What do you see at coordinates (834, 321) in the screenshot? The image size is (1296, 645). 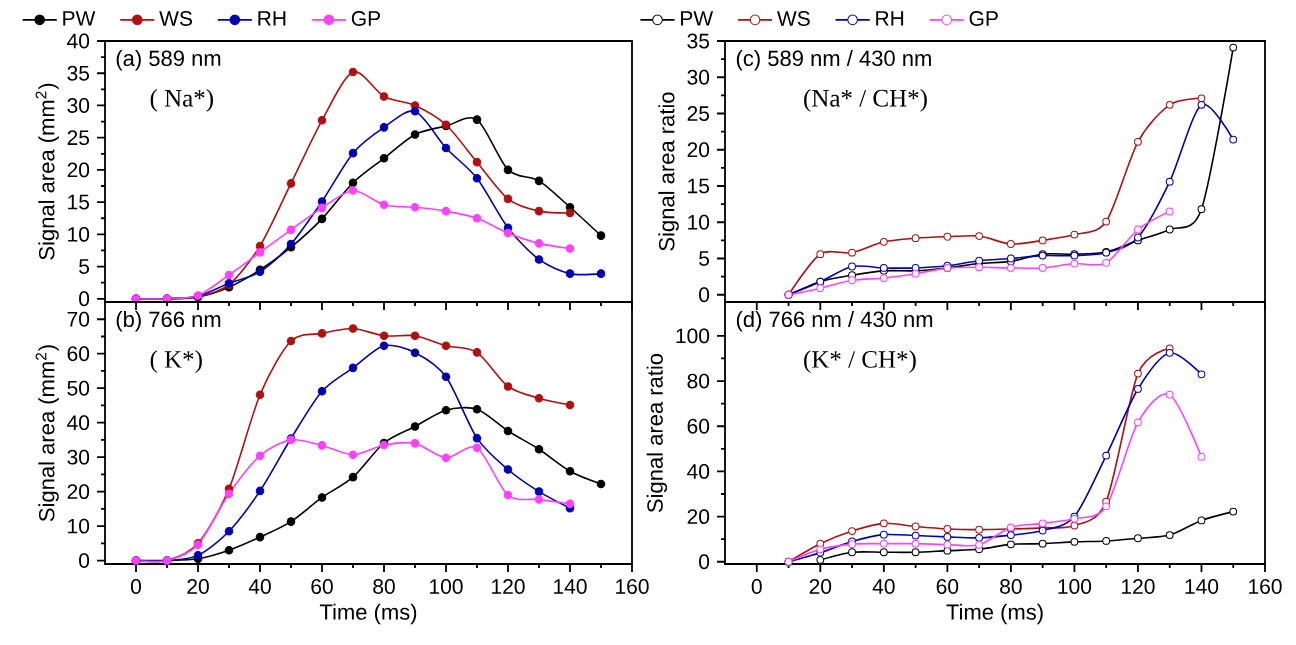 I see `annotation: (d) 766 nm / 430 nm` at bounding box center [834, 321].